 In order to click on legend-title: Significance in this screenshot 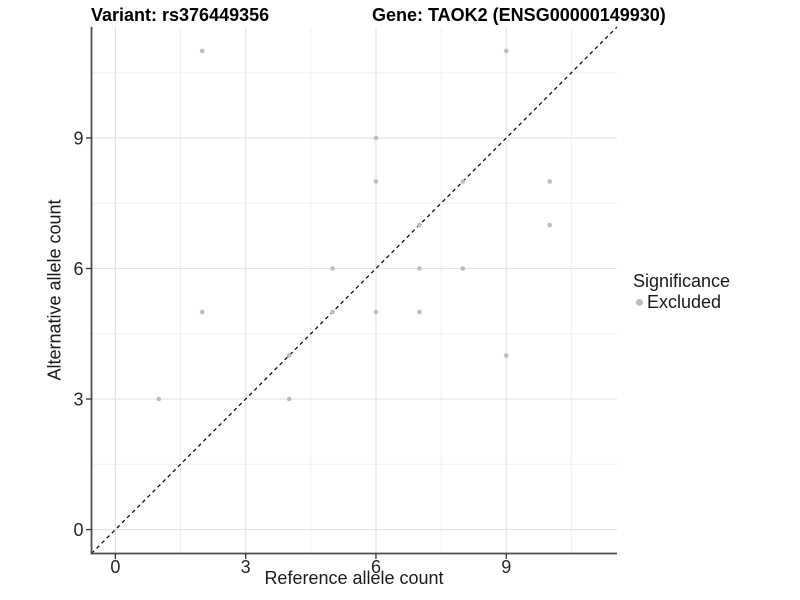, I will do `click(682, 281)`.